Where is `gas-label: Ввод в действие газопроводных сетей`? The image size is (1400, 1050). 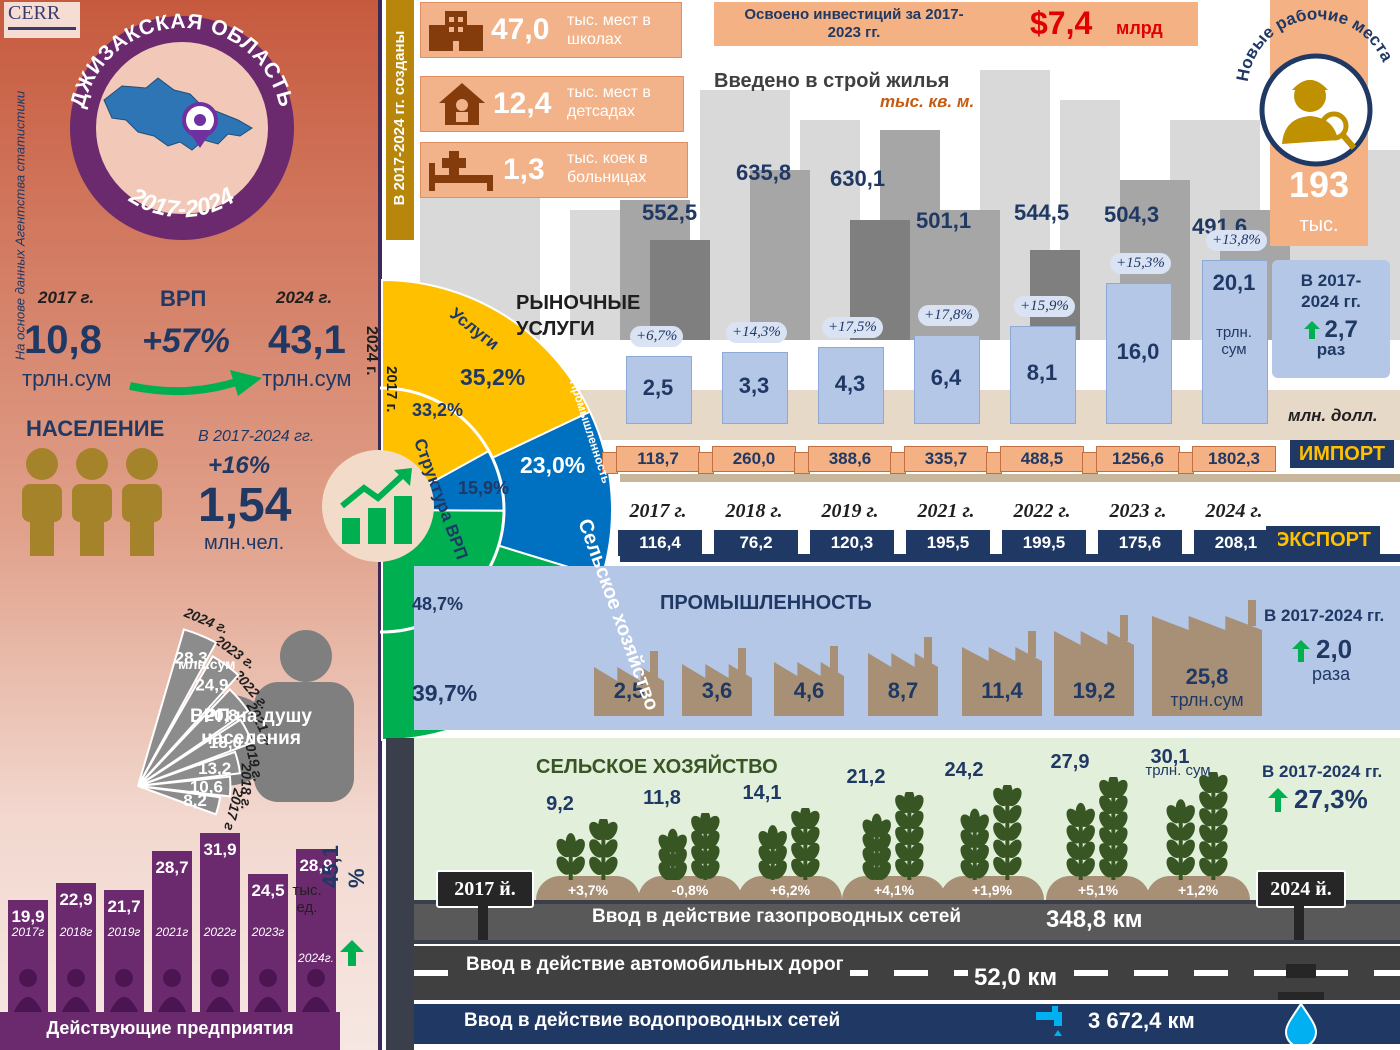
gas-label: Ввод в действие газопроводных сетей is located at coordinates (776, 916).